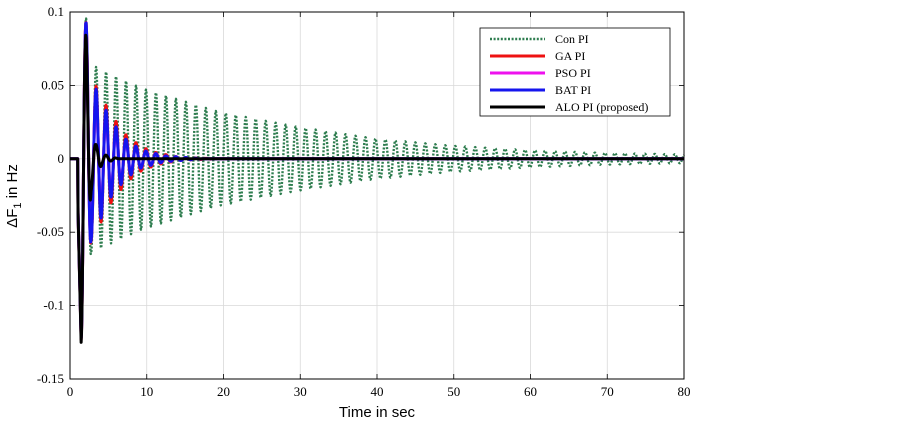 This screenshot has height=422, width=900. What do you see at coordinates (146, 391) in the screenshot?
I see `x-tick-label: 10` at bounding box center [146, 391].